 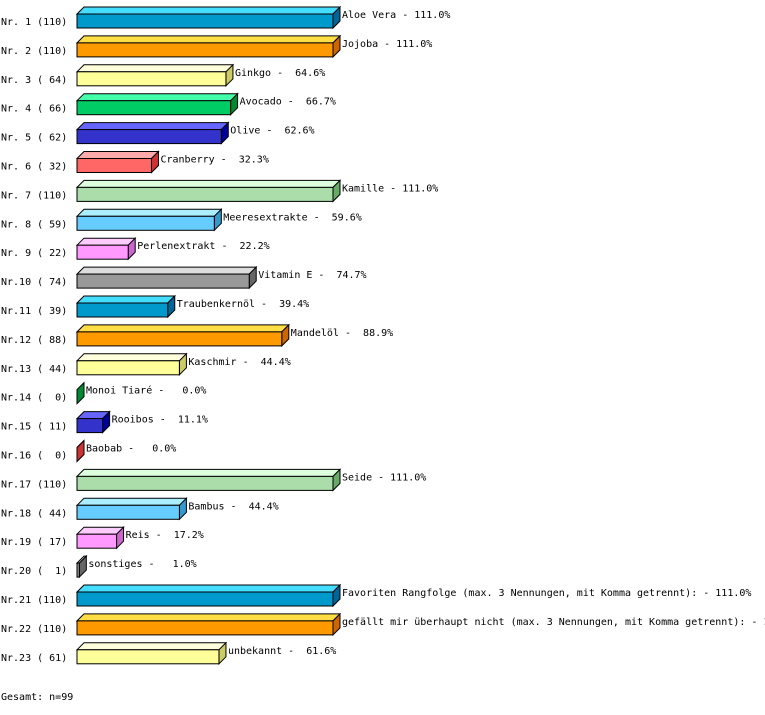 I want to click on row-rank-label: Nr. 8 ( 59), so click(x=34, y=224).